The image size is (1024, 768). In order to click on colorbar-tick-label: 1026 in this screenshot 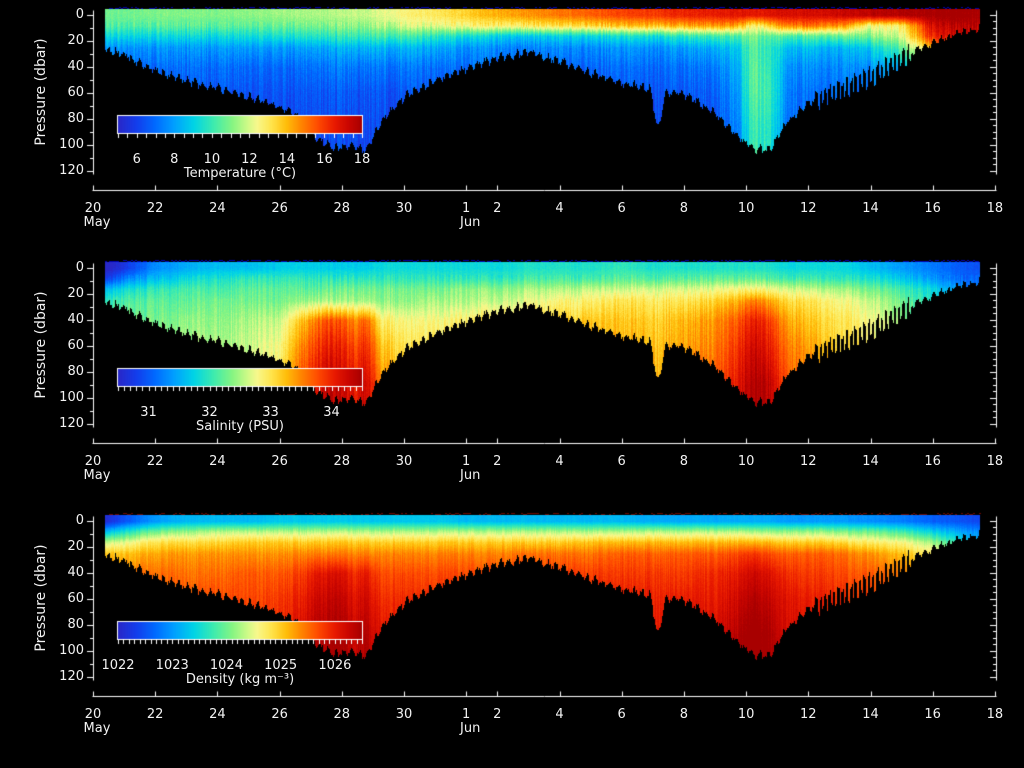, I will do `click(335, 665)`.